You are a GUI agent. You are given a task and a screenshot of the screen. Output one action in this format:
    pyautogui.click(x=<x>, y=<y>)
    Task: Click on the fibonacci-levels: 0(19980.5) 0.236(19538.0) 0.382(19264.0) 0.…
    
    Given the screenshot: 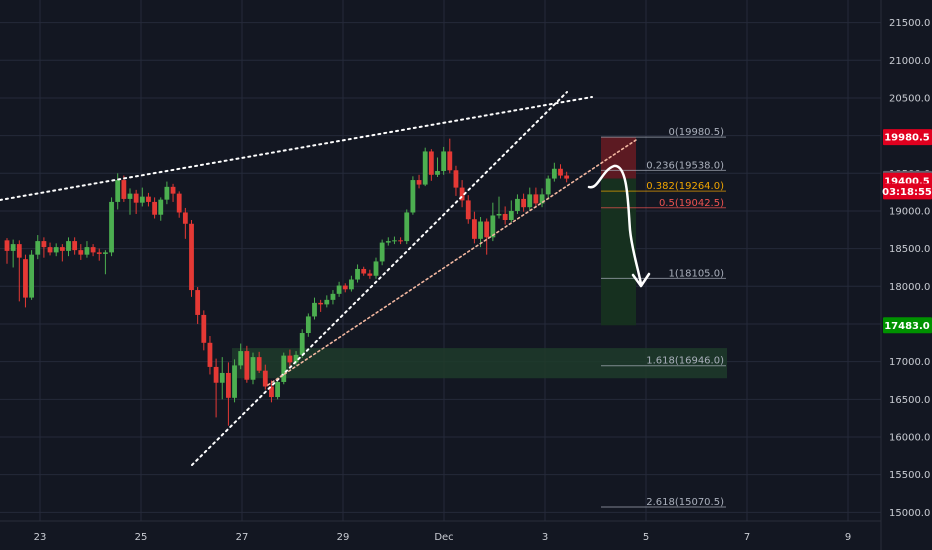 What is the action you would take?
    pyautogui.click(x=663, y=317)
    